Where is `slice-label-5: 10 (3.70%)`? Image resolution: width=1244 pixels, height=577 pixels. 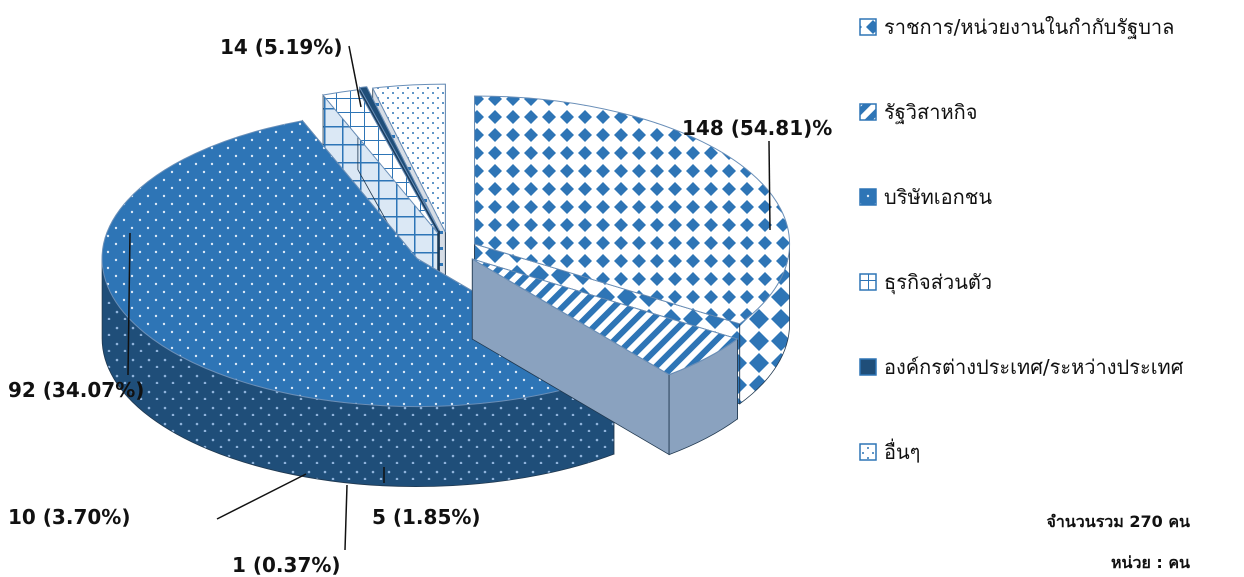
slice-label-5: 10 (3.70%) is located at coordinates (69, 517).